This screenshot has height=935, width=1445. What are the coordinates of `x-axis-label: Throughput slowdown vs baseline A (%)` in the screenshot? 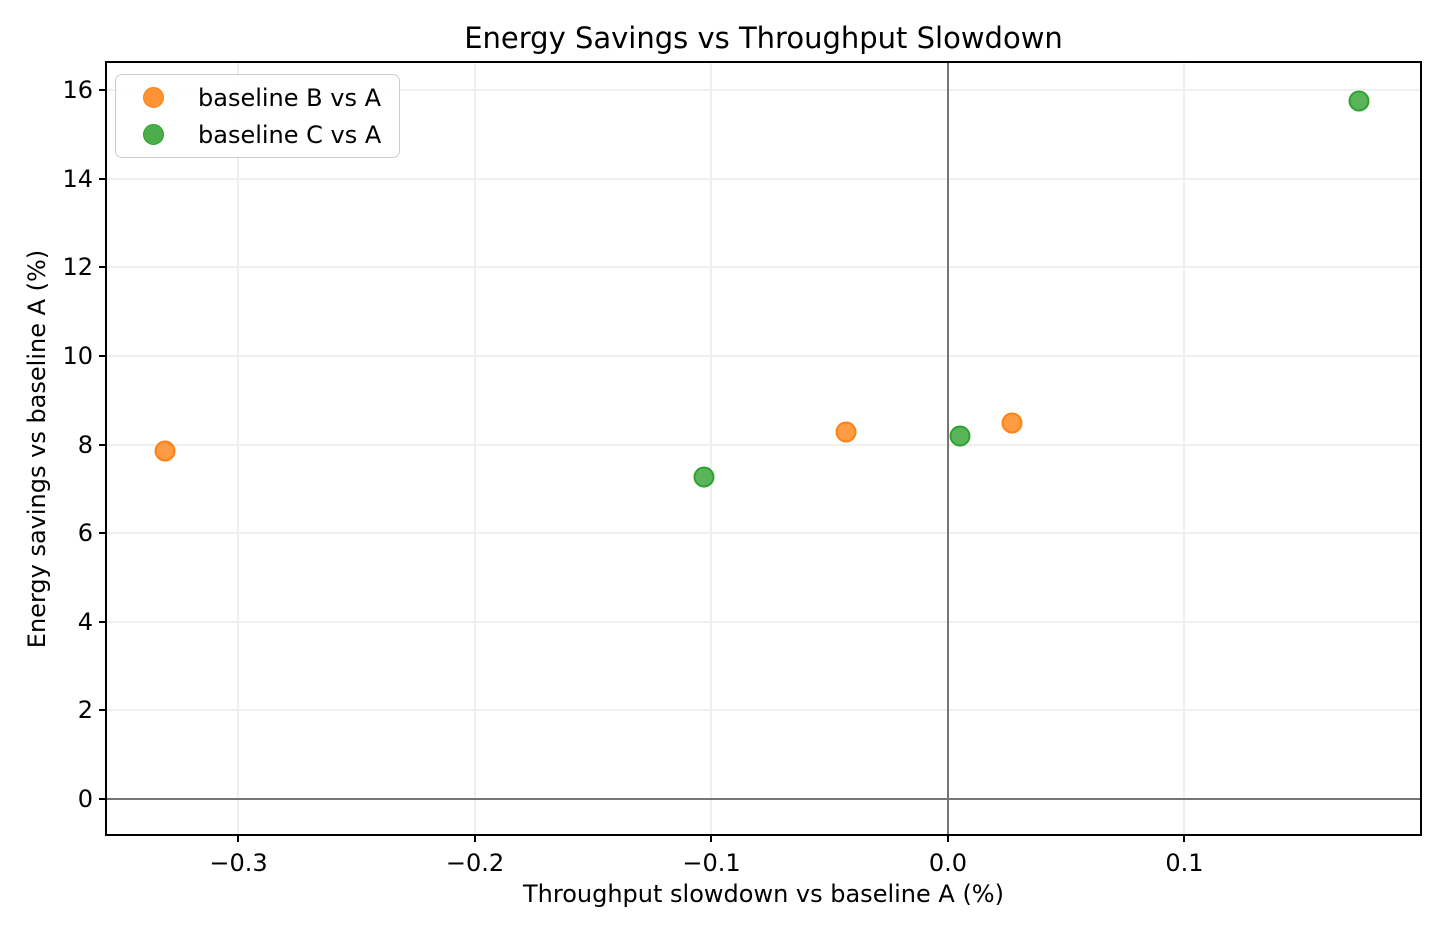 It's located at (763, 894).